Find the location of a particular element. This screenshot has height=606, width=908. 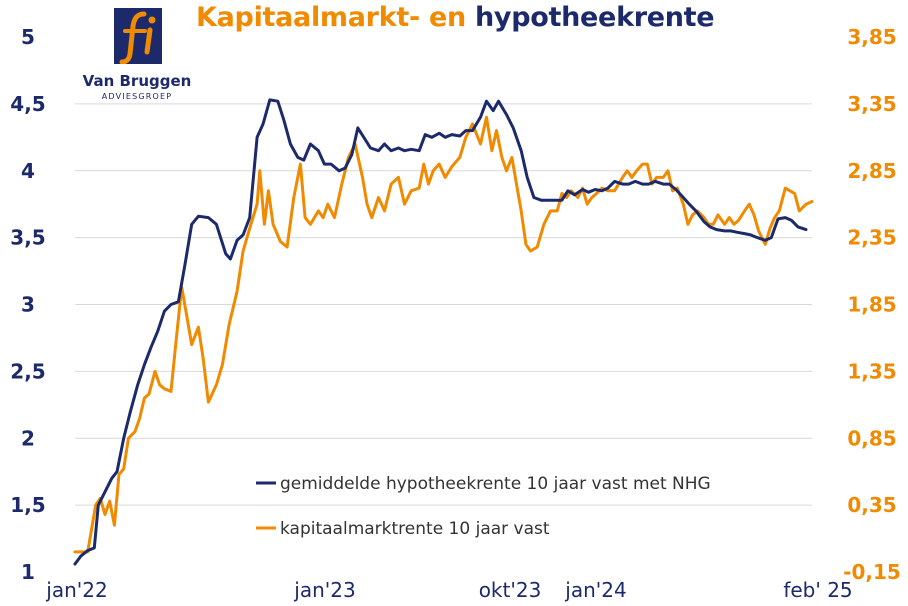

title-part-kapitaalmarkt: Kapitaalmarkt- en is located at coordinates (331, 17).